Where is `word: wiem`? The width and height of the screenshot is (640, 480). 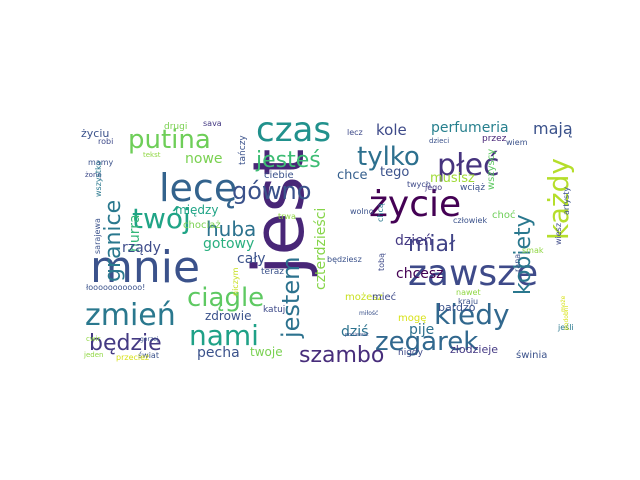
word: wiem is located at coordinates (517, 142).